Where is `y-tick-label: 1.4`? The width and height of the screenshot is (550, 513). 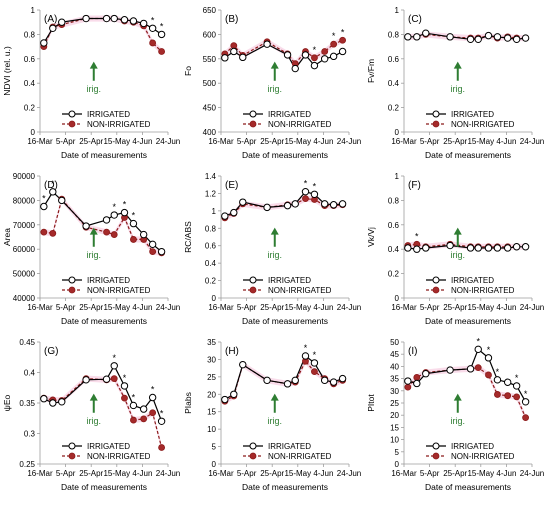 y-tick-label: 1.4 is located at coordinates (211, 176).